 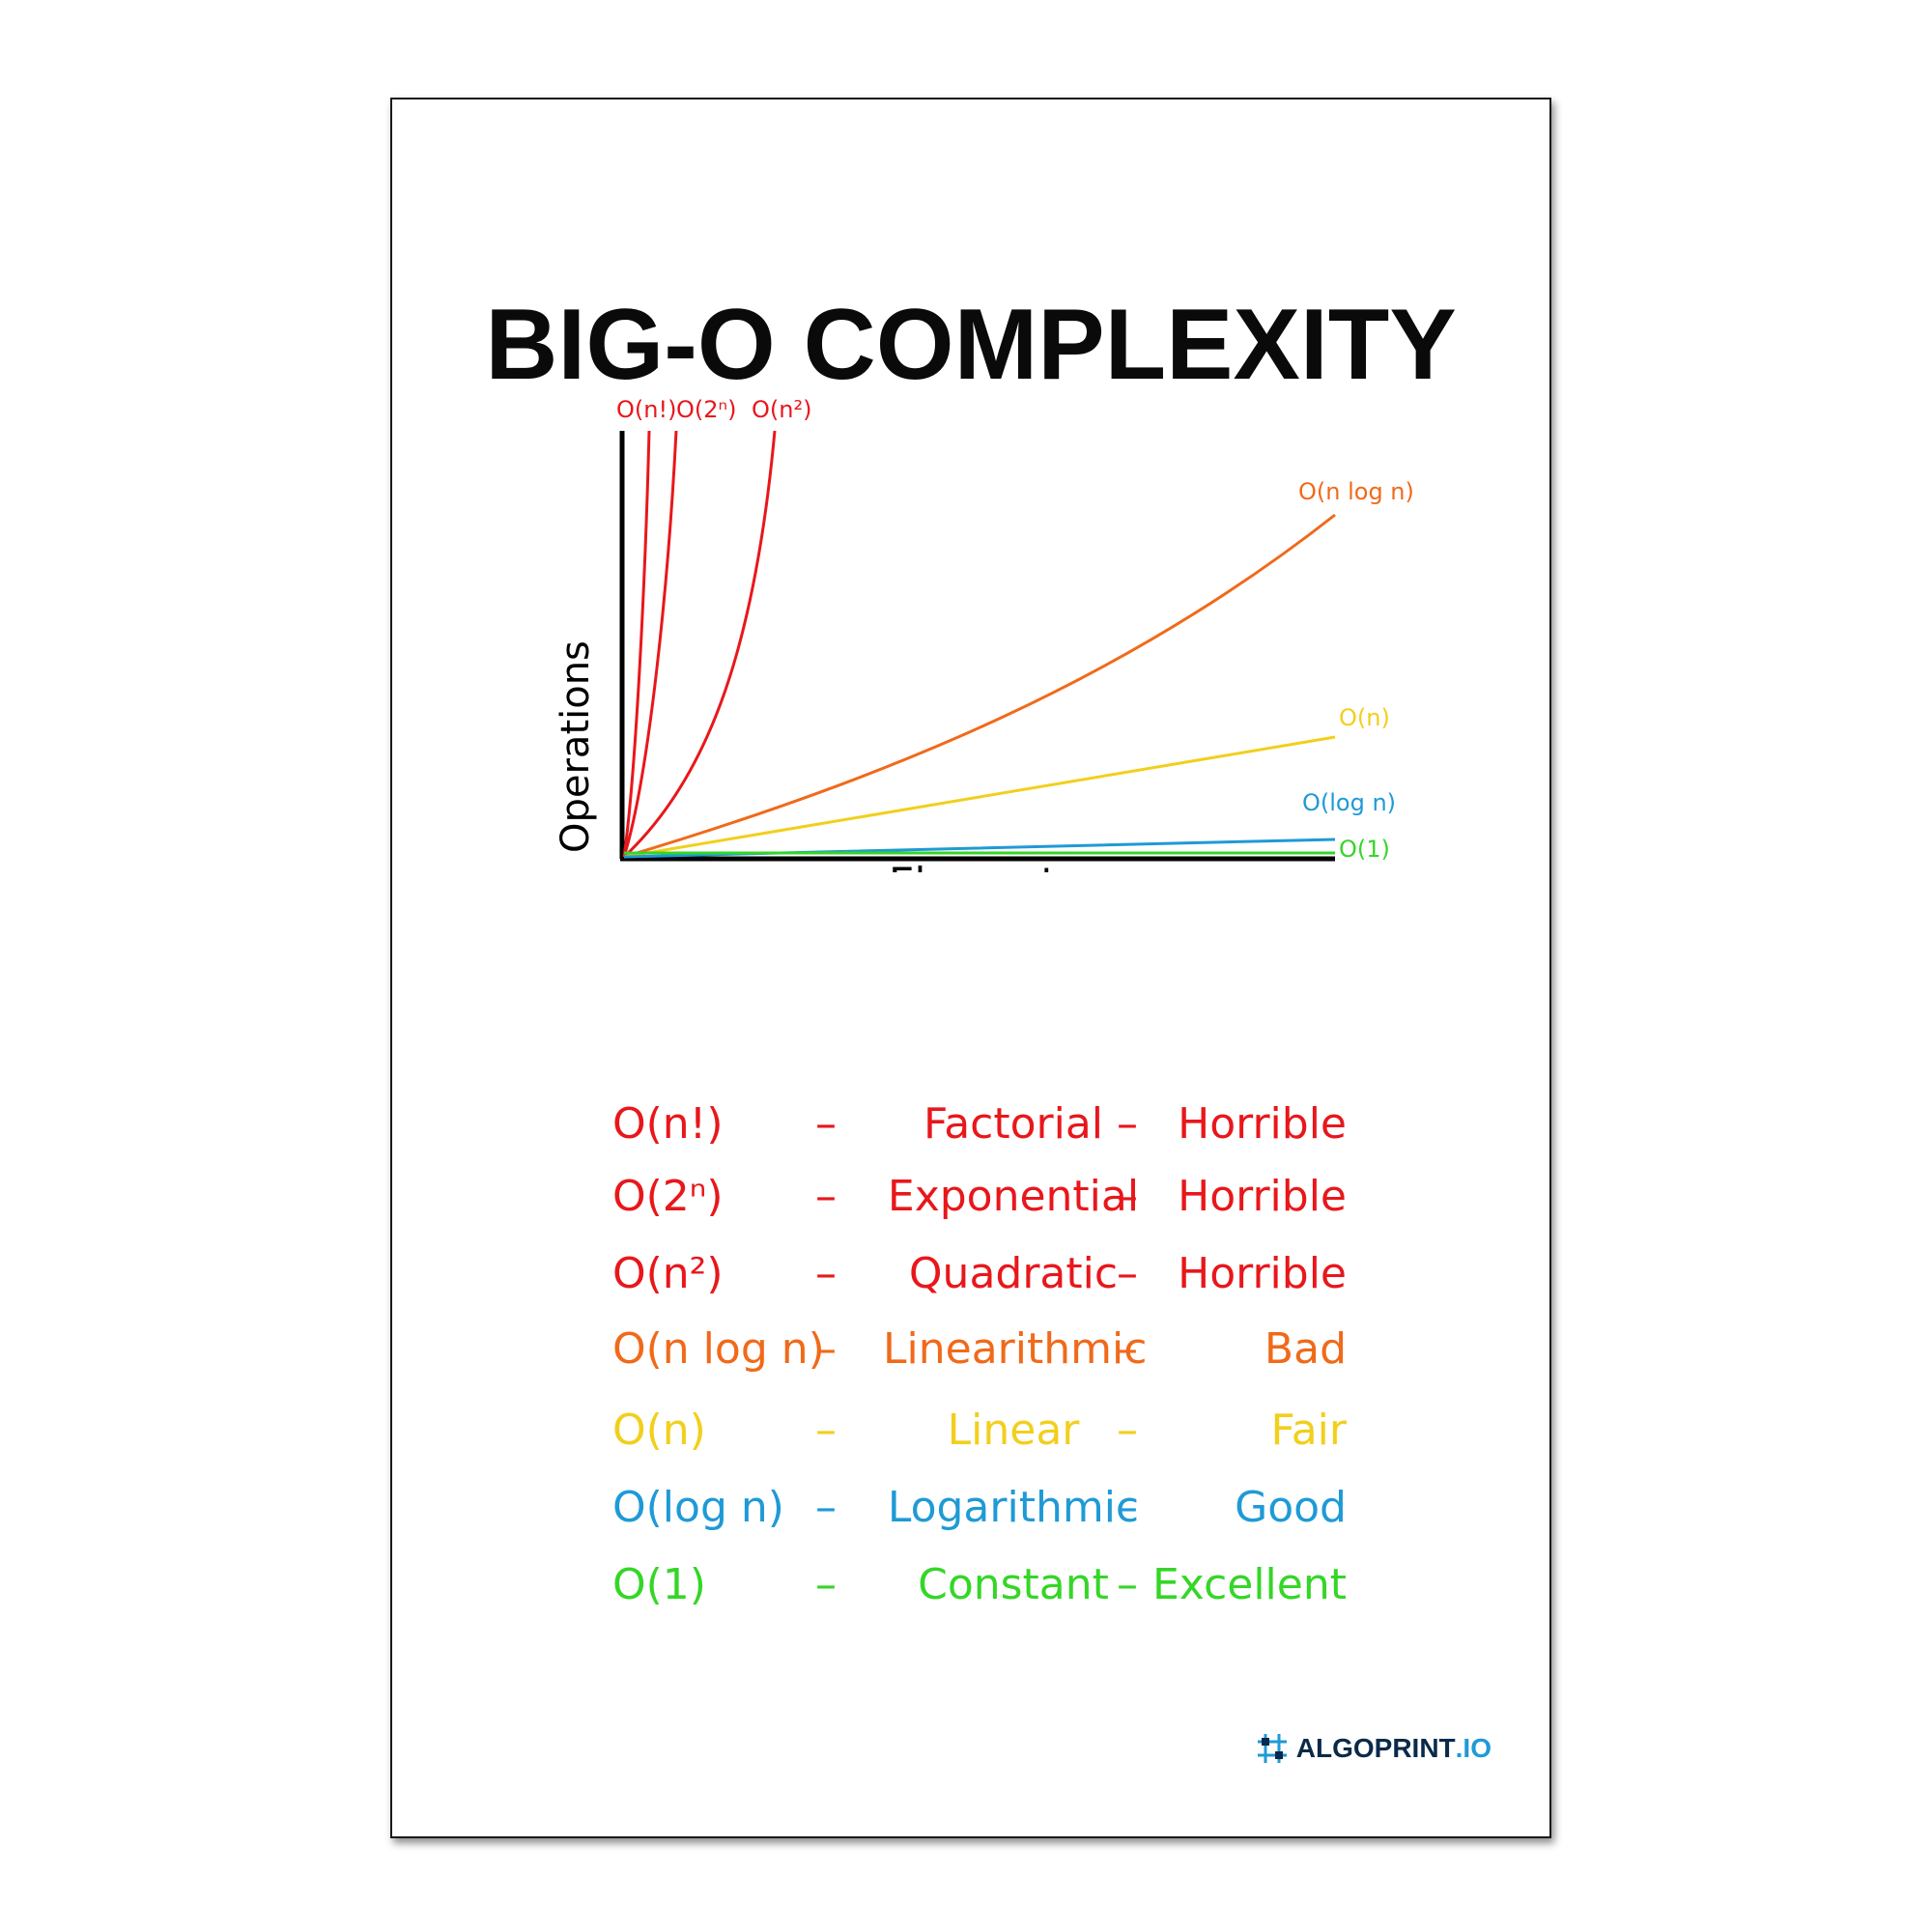 What do you see at coordinates (1308, 1430) in the screenshot?
I see `rating: Fair` at bounding box center [1308, 1430].